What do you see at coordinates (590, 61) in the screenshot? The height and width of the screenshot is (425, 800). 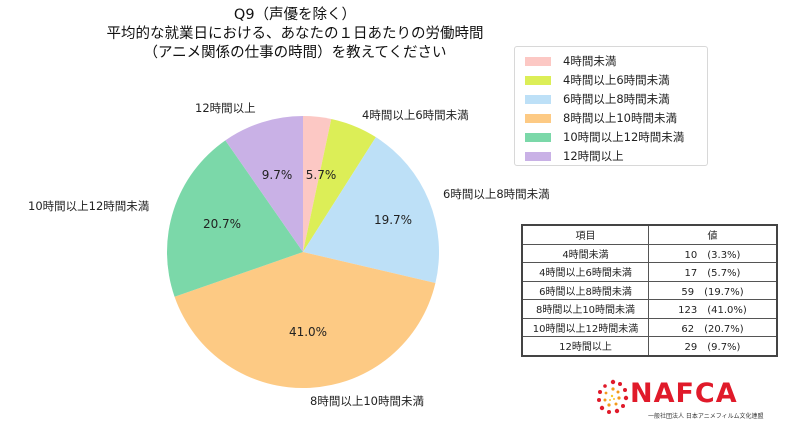 I see `legend-label: 4時間未満` at bounding box center [590, 61].